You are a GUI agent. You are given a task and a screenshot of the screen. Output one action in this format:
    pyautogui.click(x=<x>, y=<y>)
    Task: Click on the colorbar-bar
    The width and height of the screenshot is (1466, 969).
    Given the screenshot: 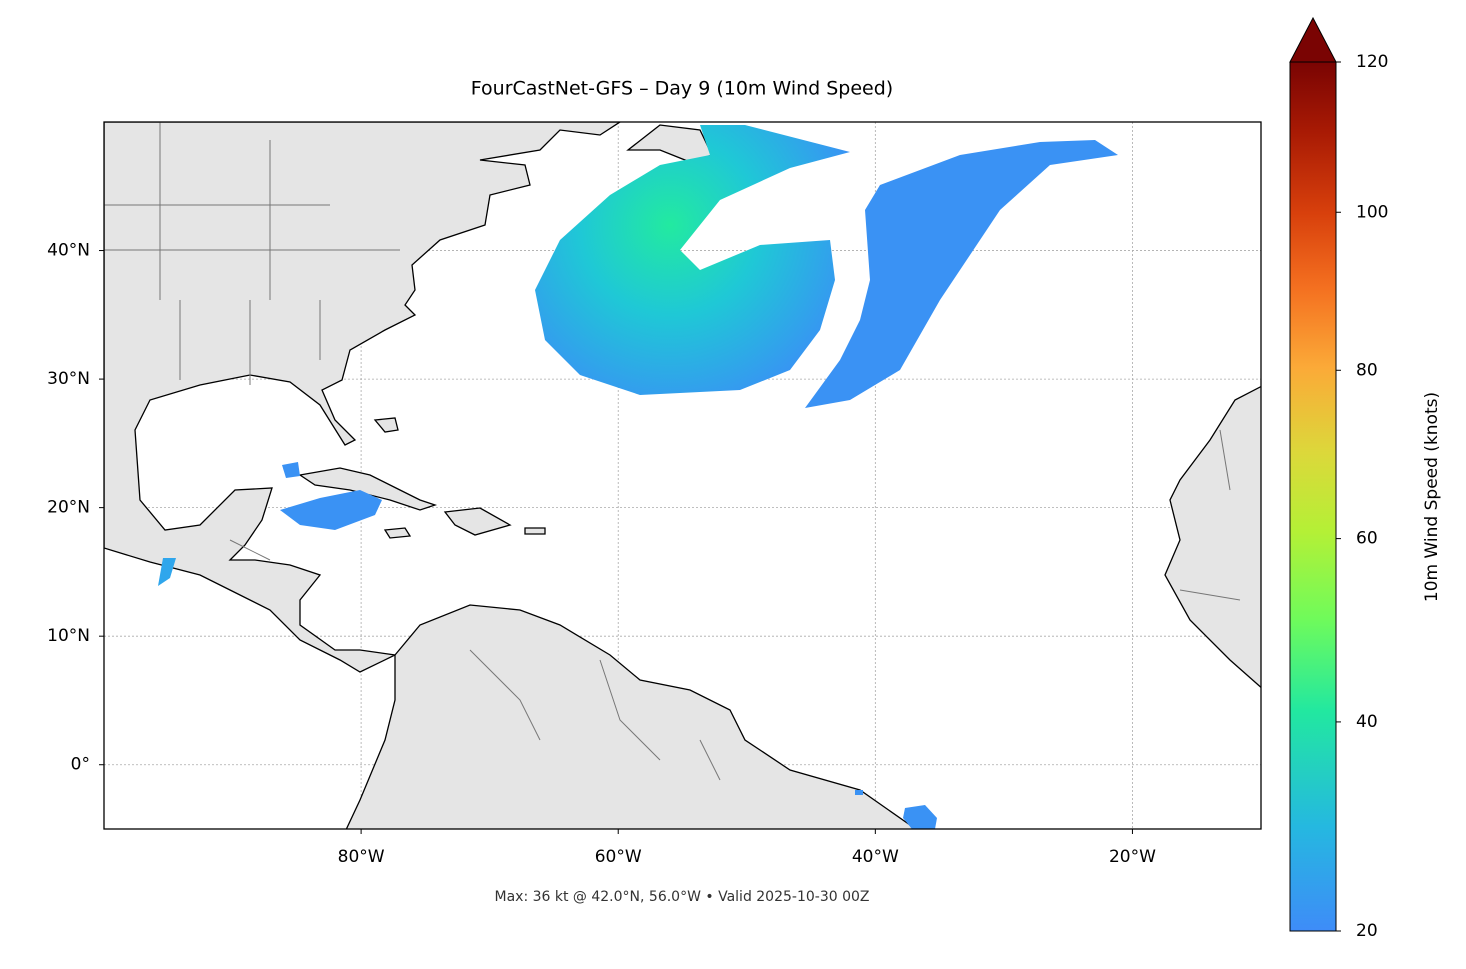 What is the action you would take?
    pyautogui.click(x=1313, y=496)
    